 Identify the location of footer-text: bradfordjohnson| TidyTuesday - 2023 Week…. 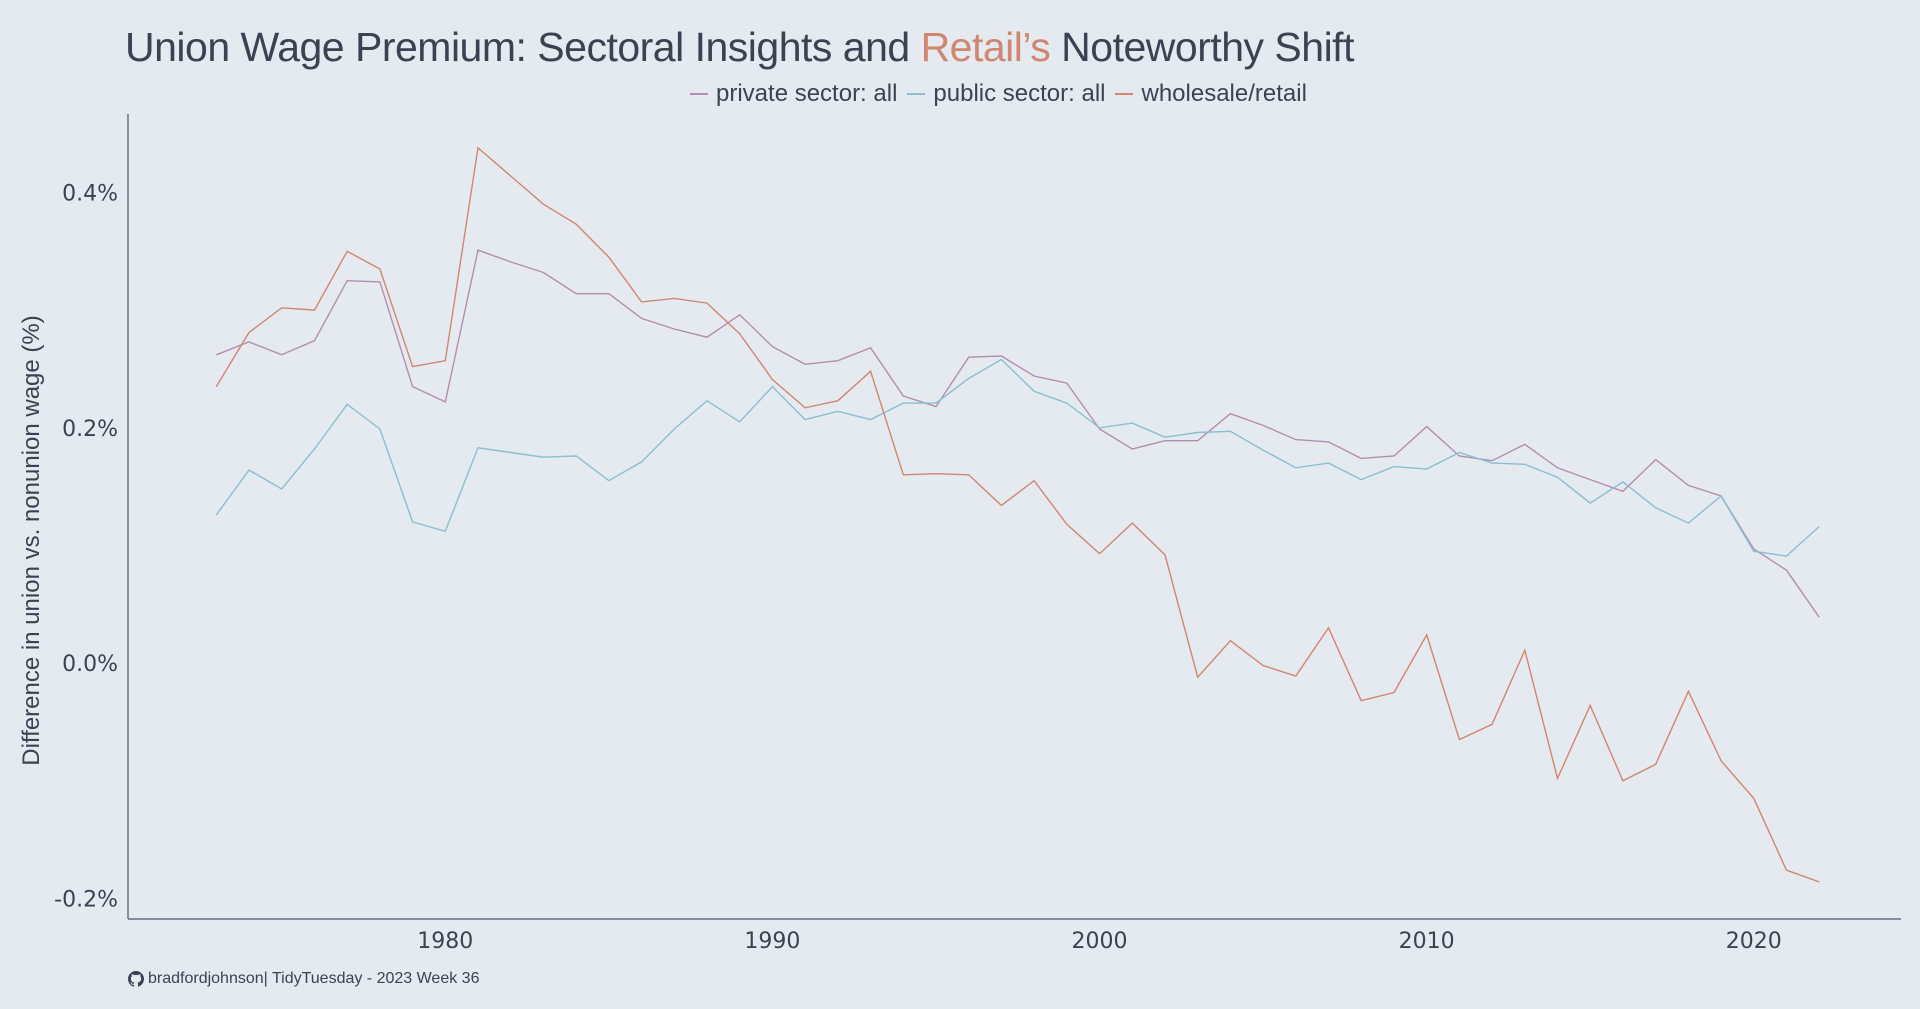
(314, 978).